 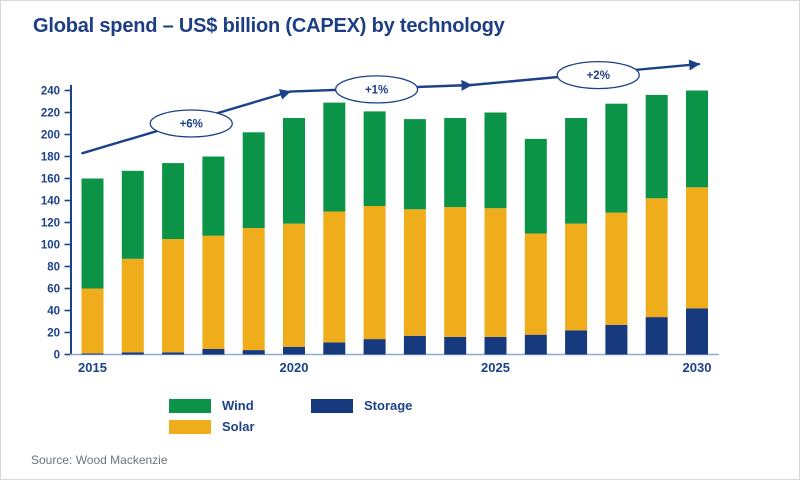 I want to click on bar-segment-storage-2016, so click(x=132, y=353).